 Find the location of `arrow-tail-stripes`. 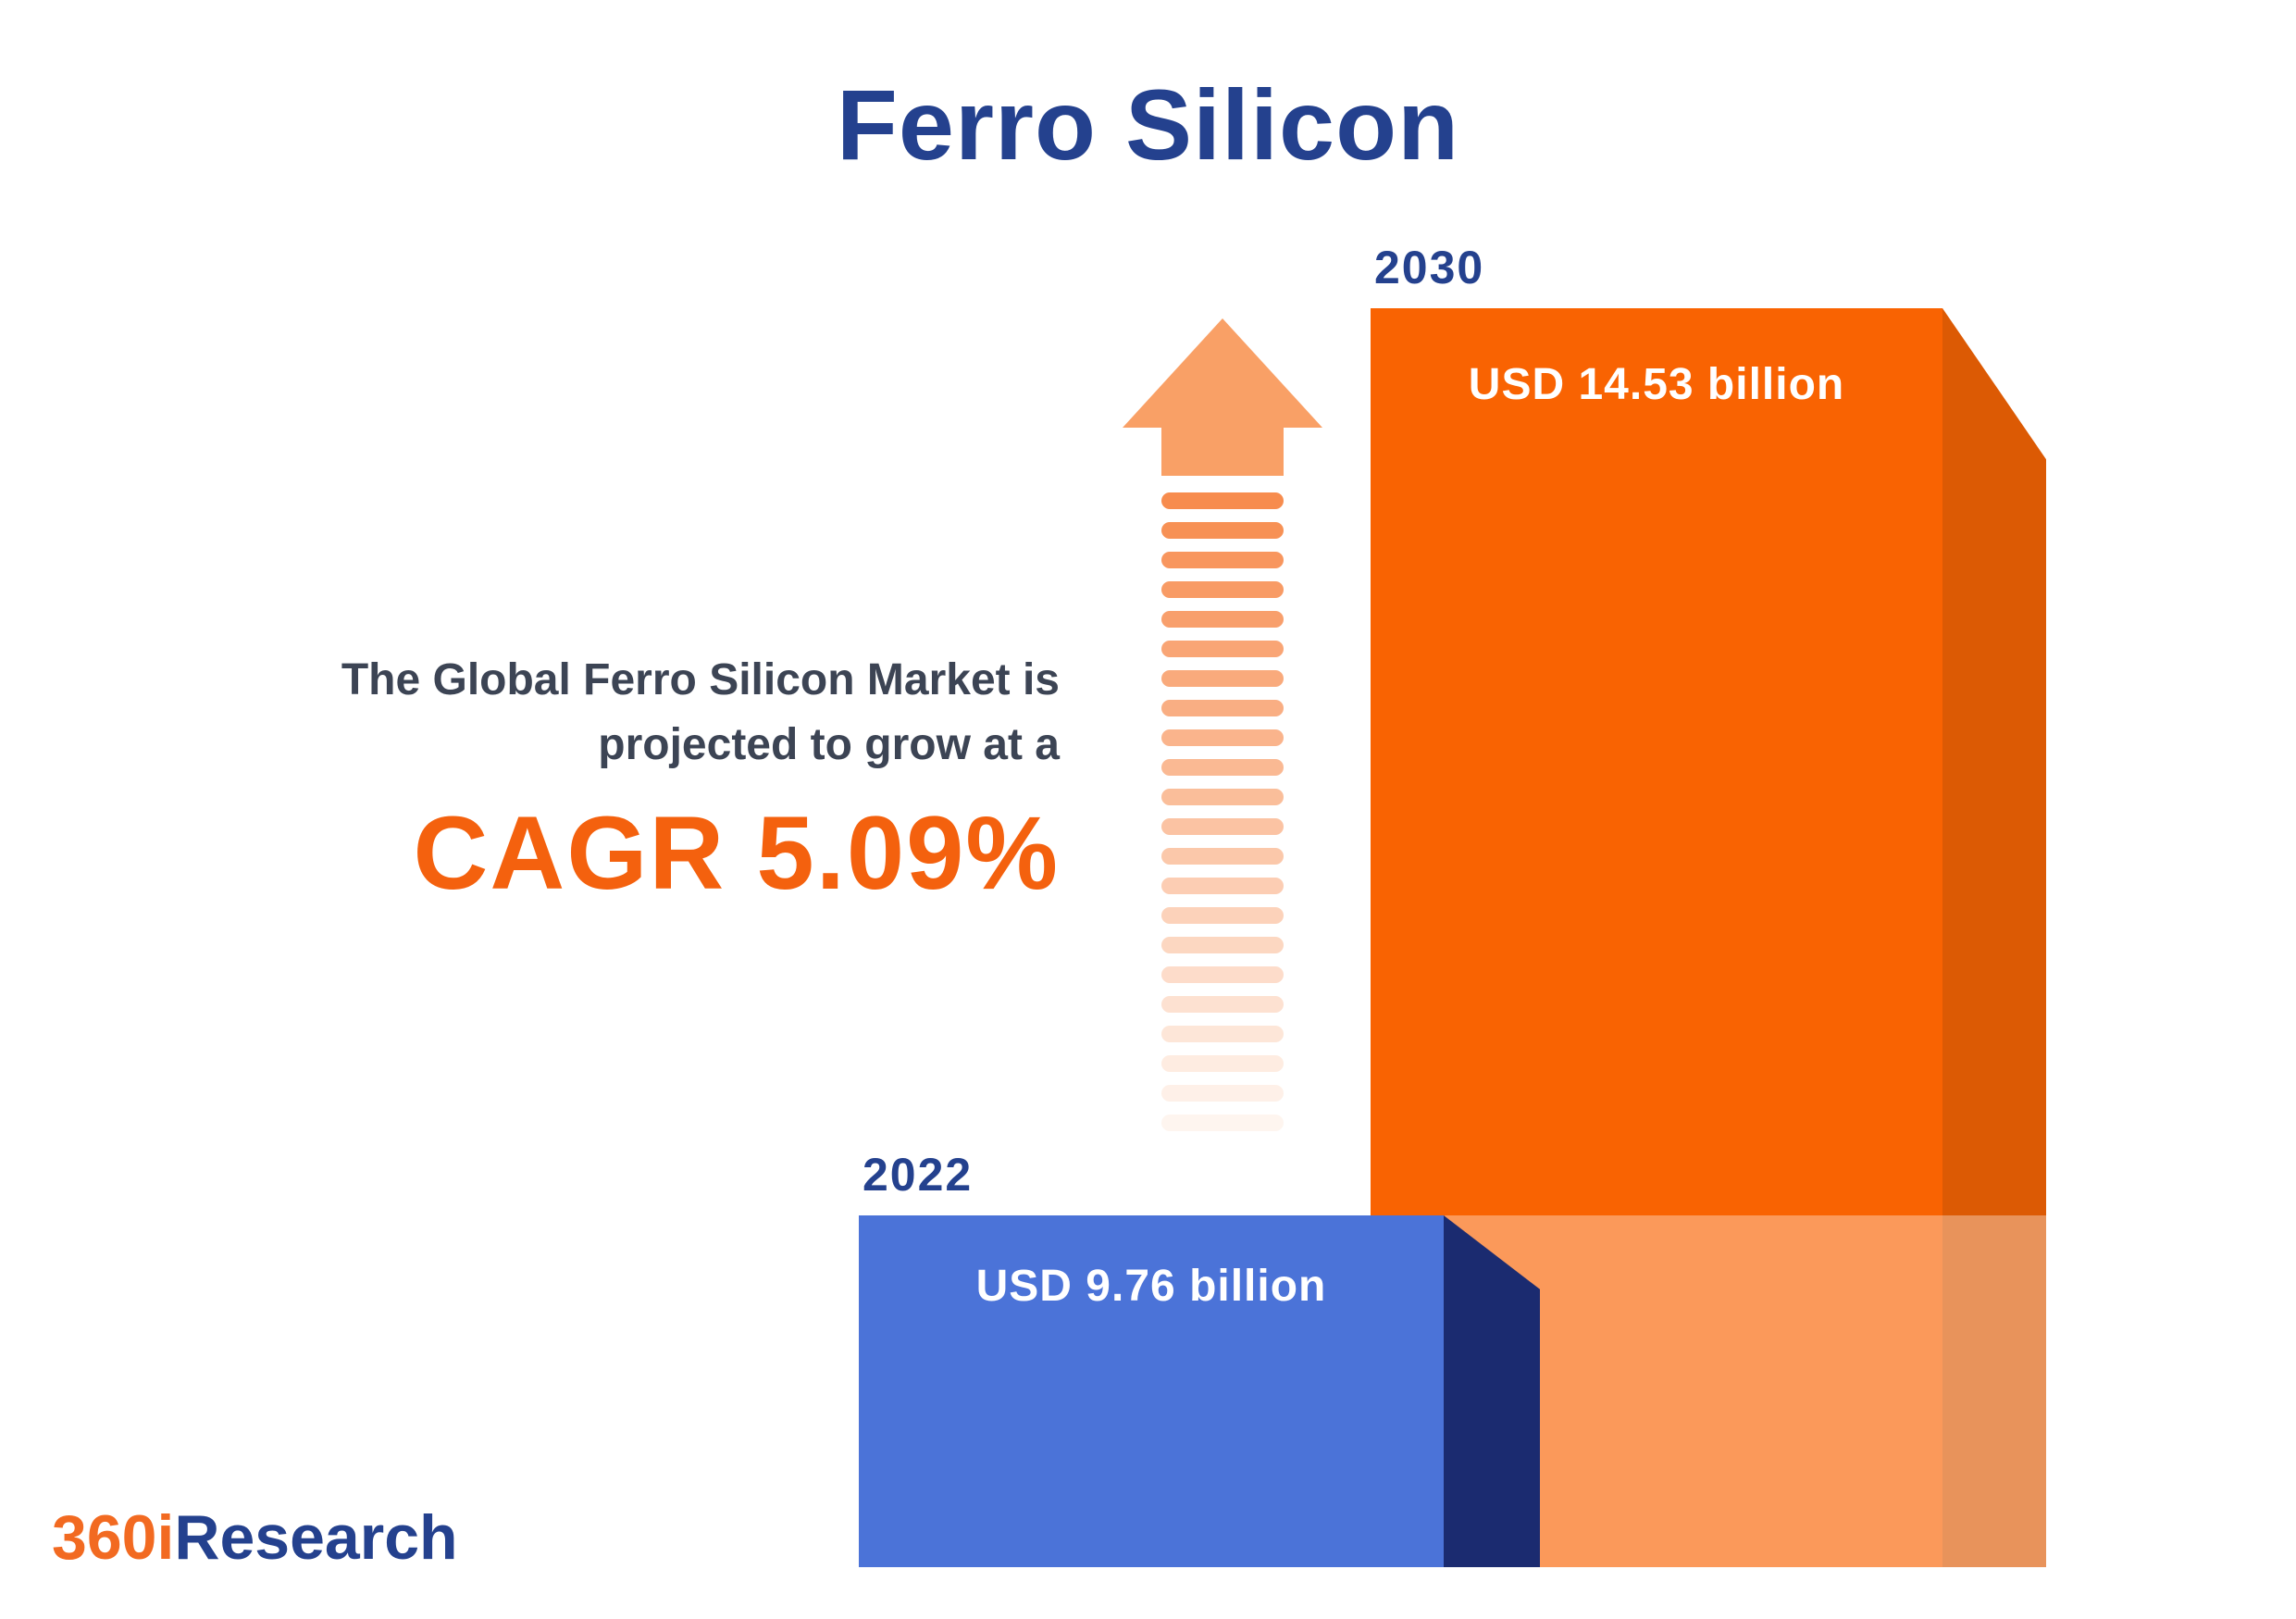

arrow-tail-stripes is located at coordinates (1223, 818).